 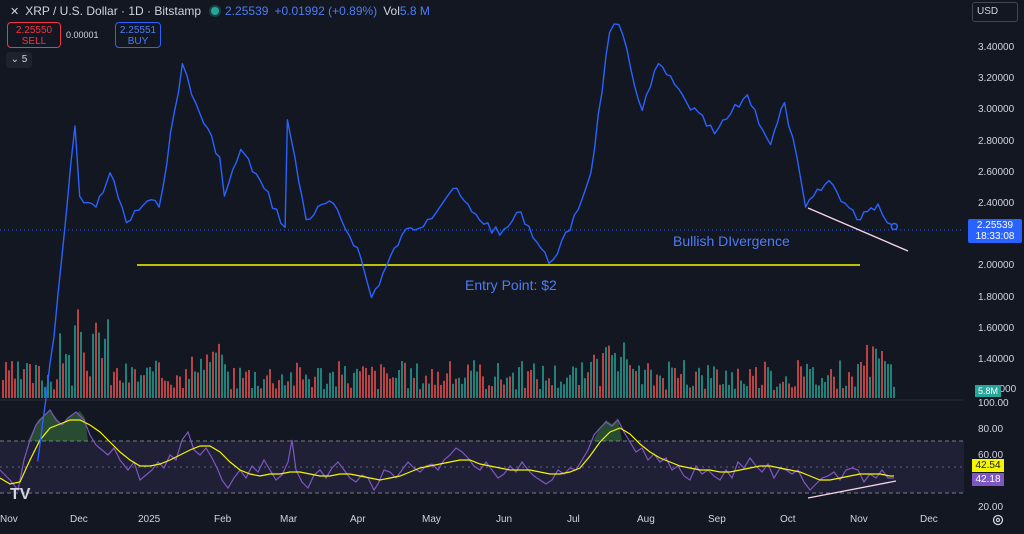 What do you see at coordinates (113, 11) in the screenshot?
I see `symbol-title: XRP / U.S. Dollar · 1D · Bitstamp` at bounding box center [113, 11].